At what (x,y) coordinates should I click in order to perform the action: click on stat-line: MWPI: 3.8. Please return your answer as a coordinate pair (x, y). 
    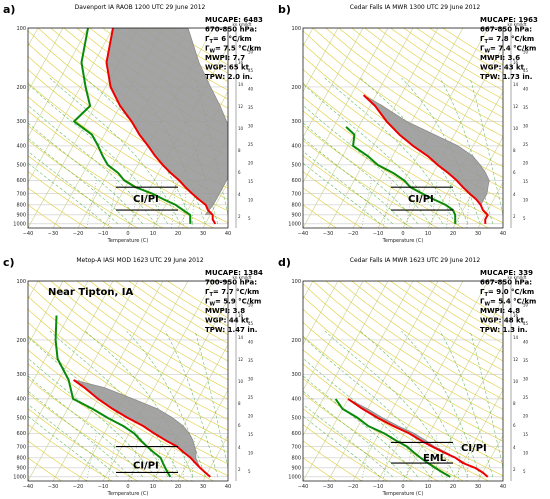
    Looking at the image, I should click on (225, 311).